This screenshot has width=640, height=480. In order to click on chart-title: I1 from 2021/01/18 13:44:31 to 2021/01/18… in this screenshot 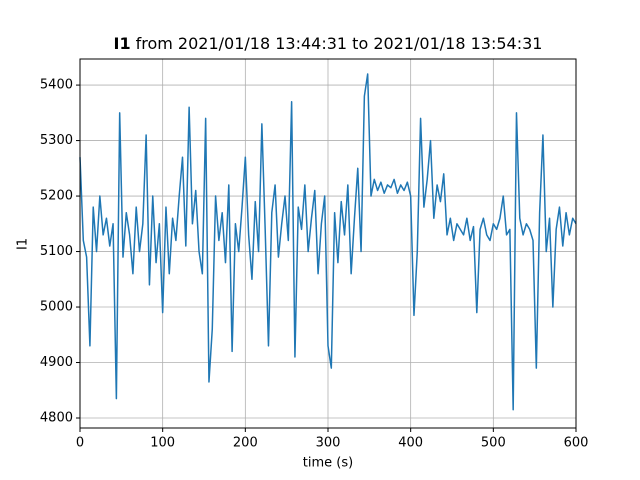, I will do `click(328, 43)`.